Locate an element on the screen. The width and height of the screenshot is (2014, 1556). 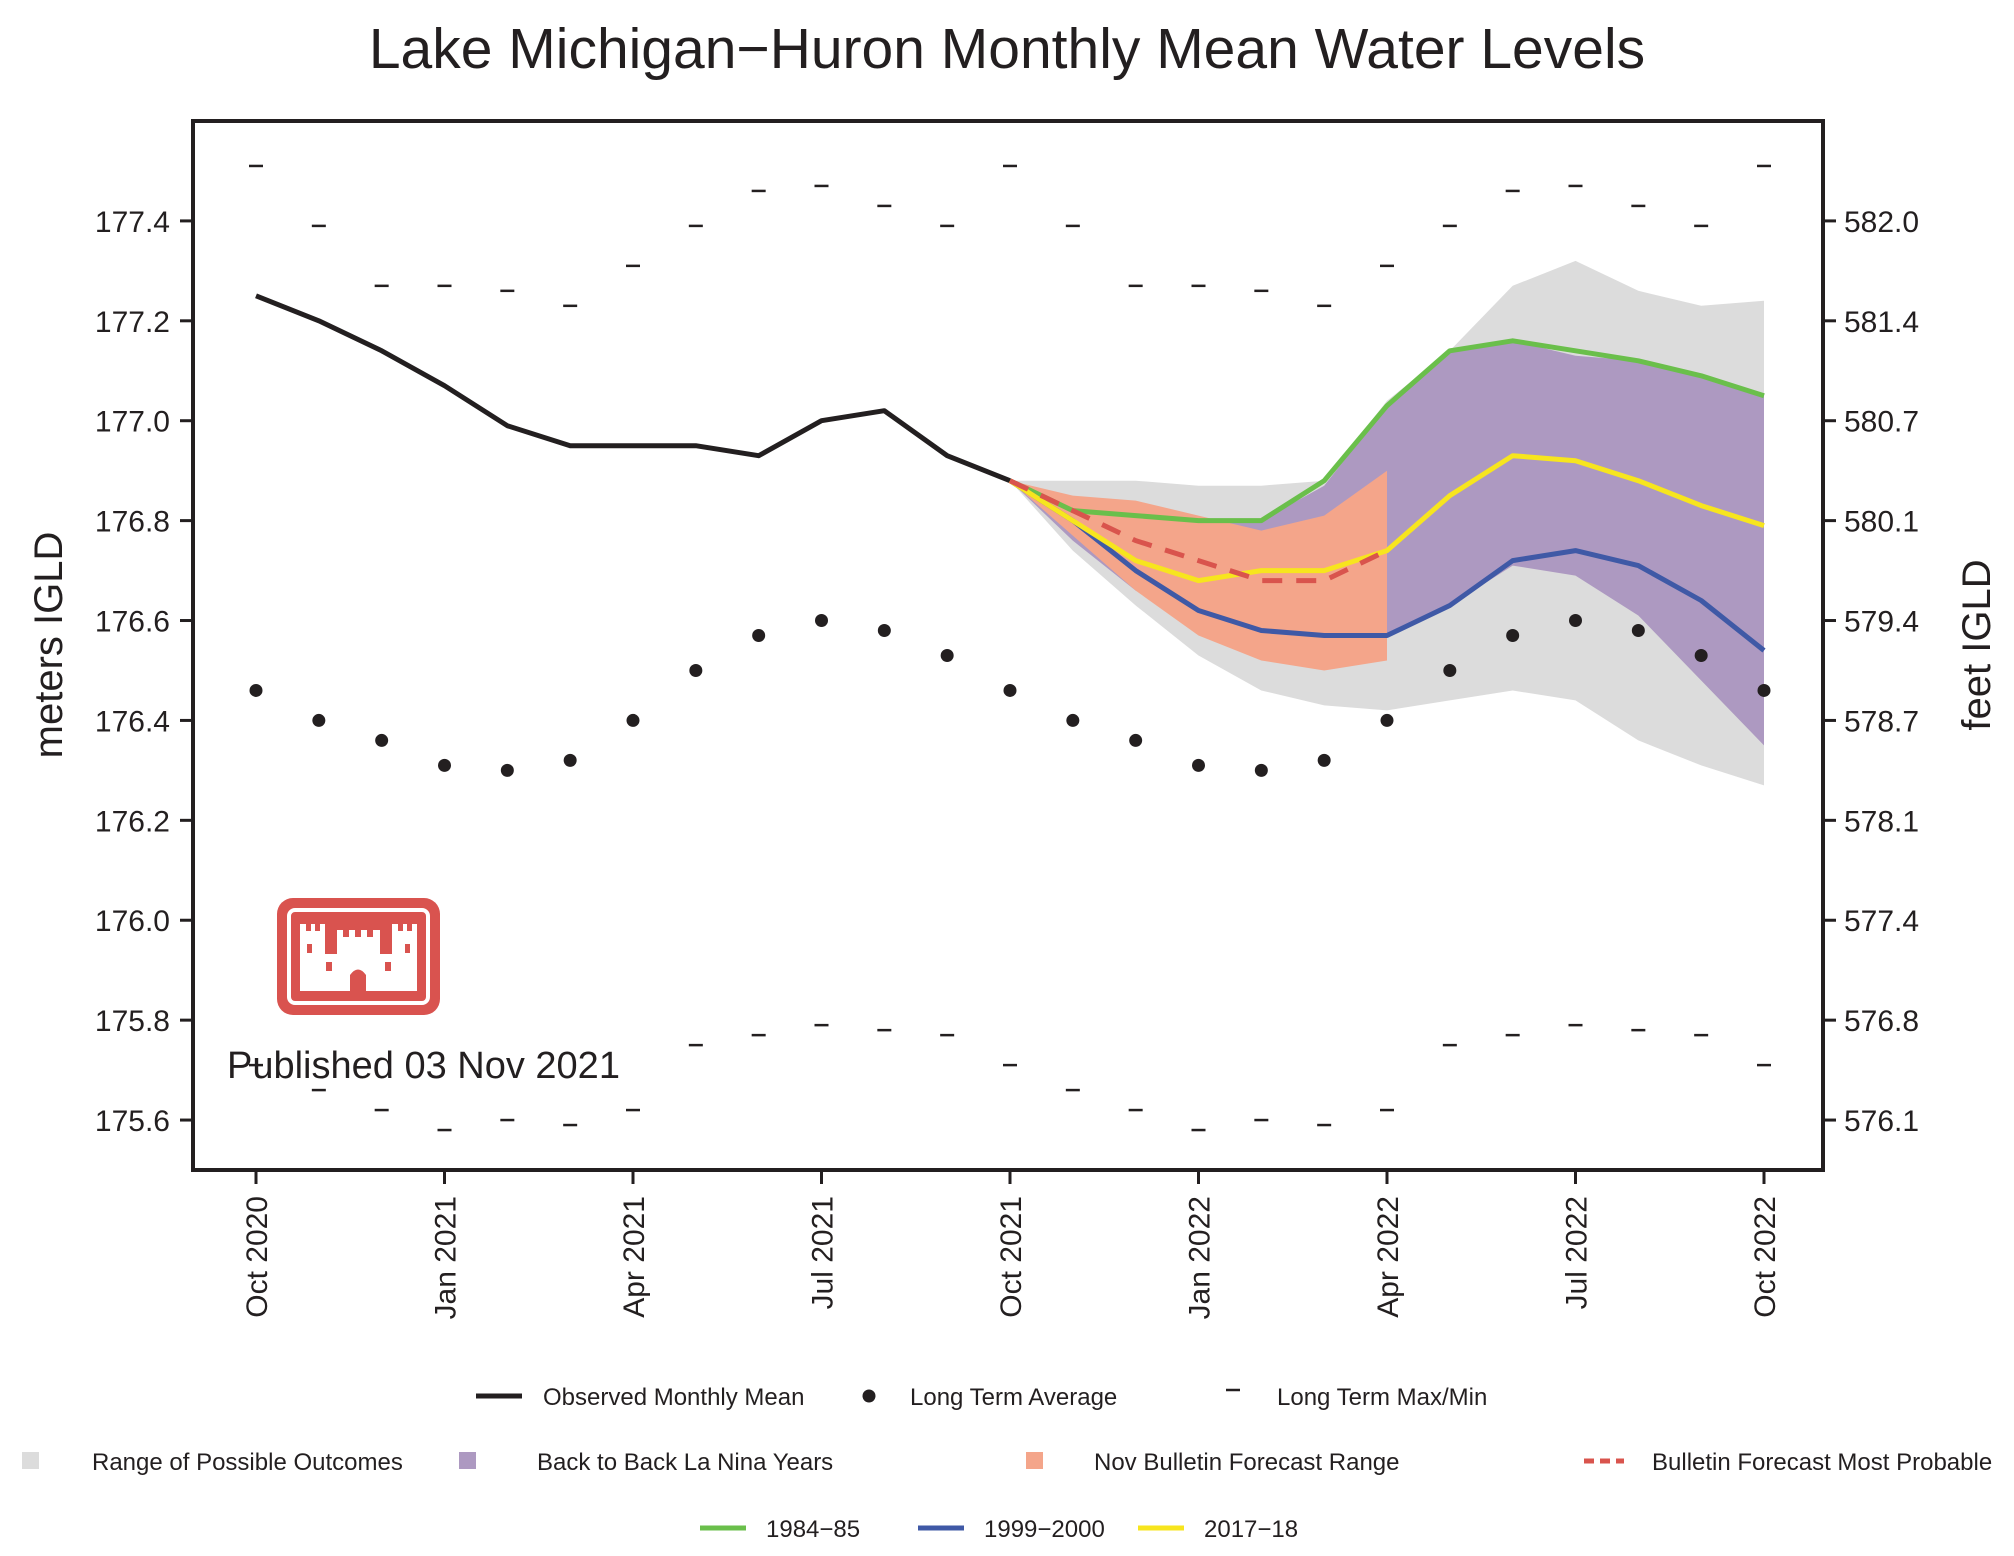
series-line-bulletin-most-probable is located at coordinates (1198, 531).